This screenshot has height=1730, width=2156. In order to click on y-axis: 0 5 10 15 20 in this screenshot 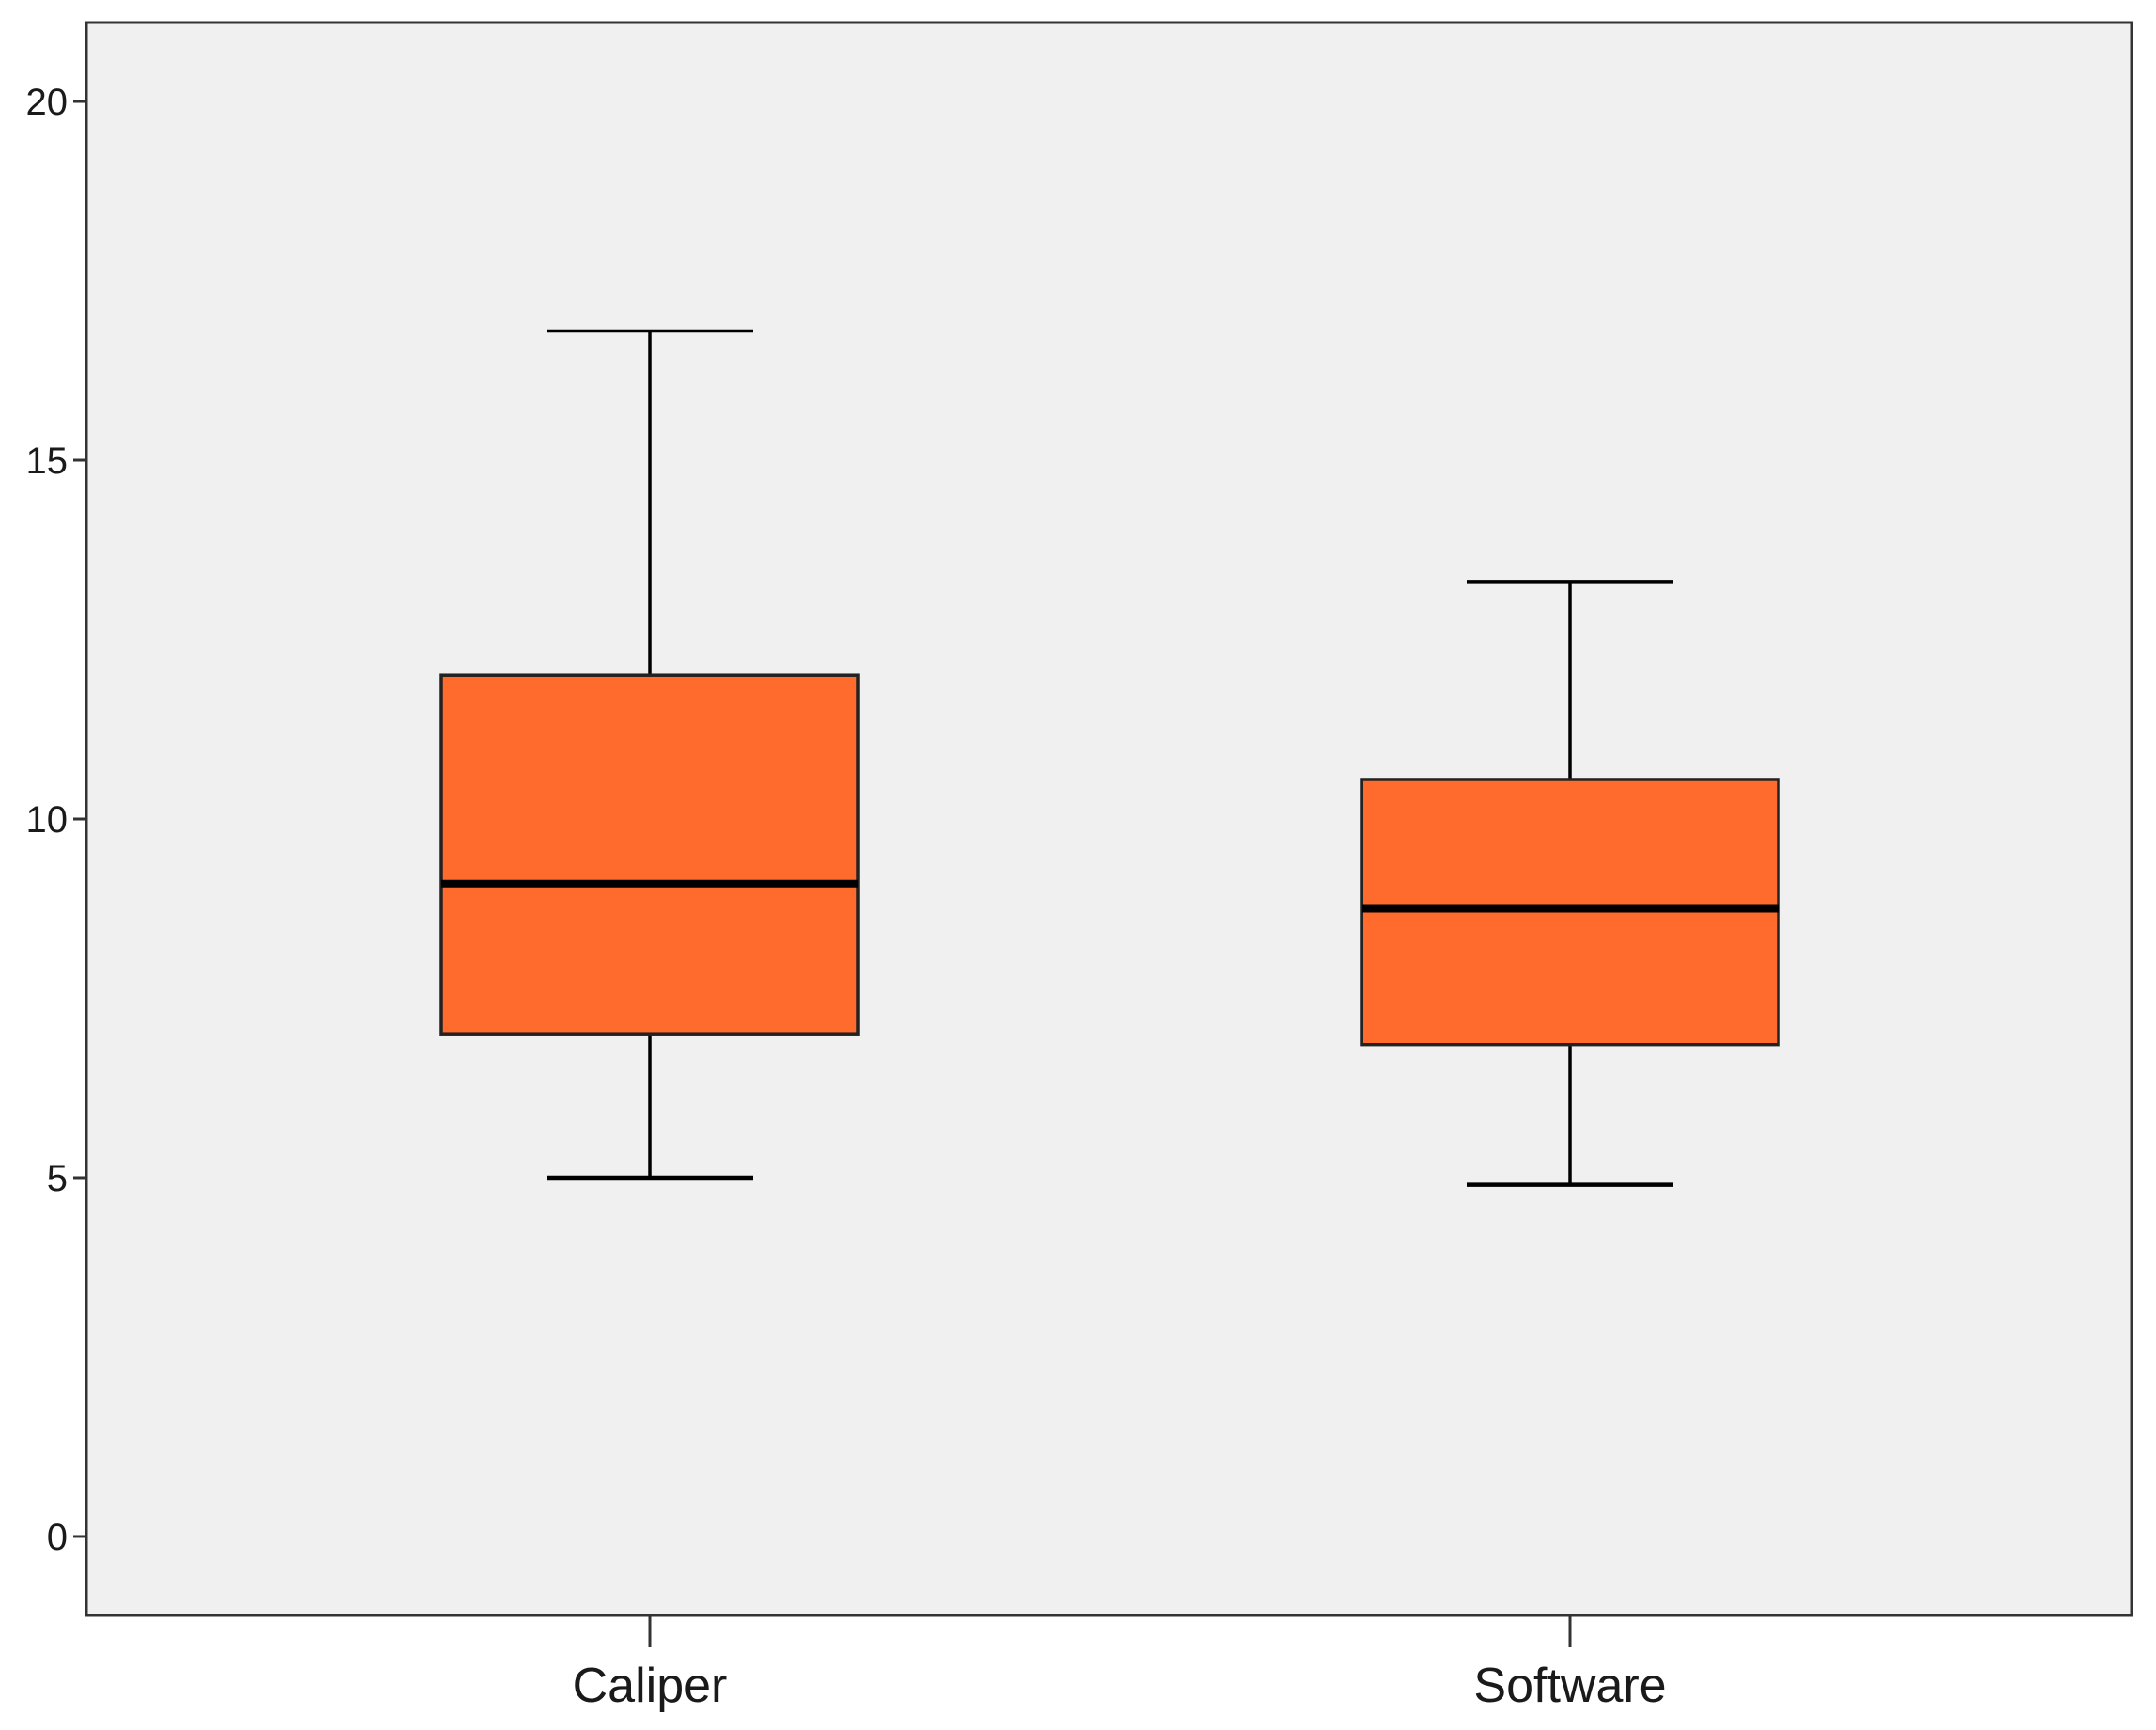, I will do `click(56, 820)`.